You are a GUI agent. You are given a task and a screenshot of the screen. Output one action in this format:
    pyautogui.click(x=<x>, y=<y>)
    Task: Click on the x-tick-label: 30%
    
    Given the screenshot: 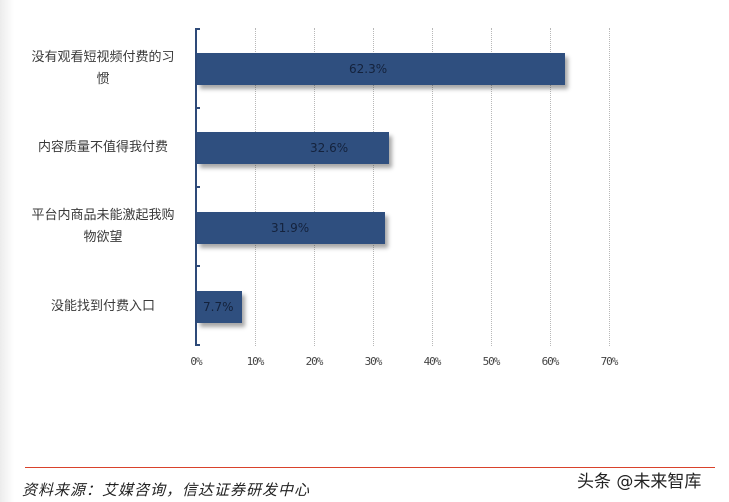 What is the action you would take?
    pyautogui.click(x=373, y=361)
    